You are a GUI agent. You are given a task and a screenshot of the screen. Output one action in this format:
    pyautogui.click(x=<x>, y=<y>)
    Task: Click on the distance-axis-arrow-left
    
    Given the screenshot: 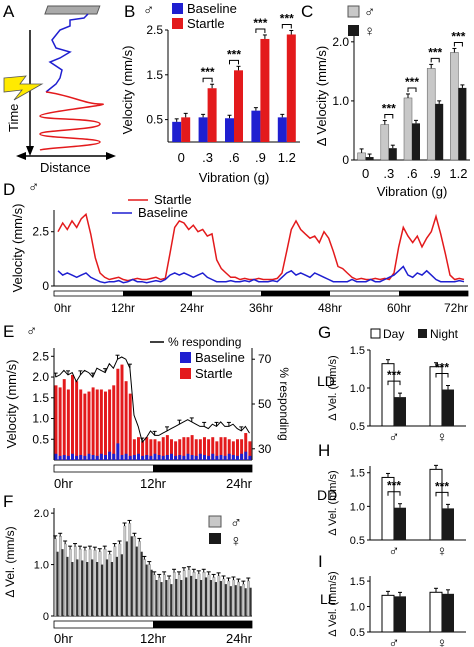 What is the action you would take?
    pyautogui.click(x=21, y=156)
    